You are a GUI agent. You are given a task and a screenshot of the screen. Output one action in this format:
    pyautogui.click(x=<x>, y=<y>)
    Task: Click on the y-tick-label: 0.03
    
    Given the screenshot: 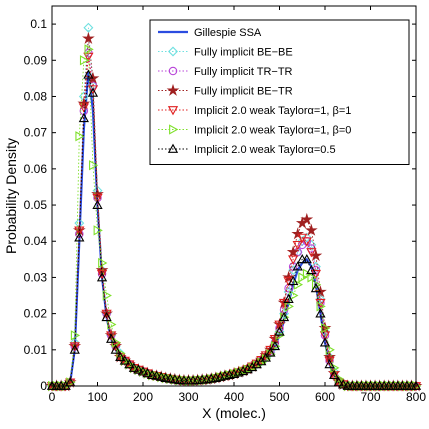 What is the action you would take?
    pyautogui.click(x=36, y=277)
    